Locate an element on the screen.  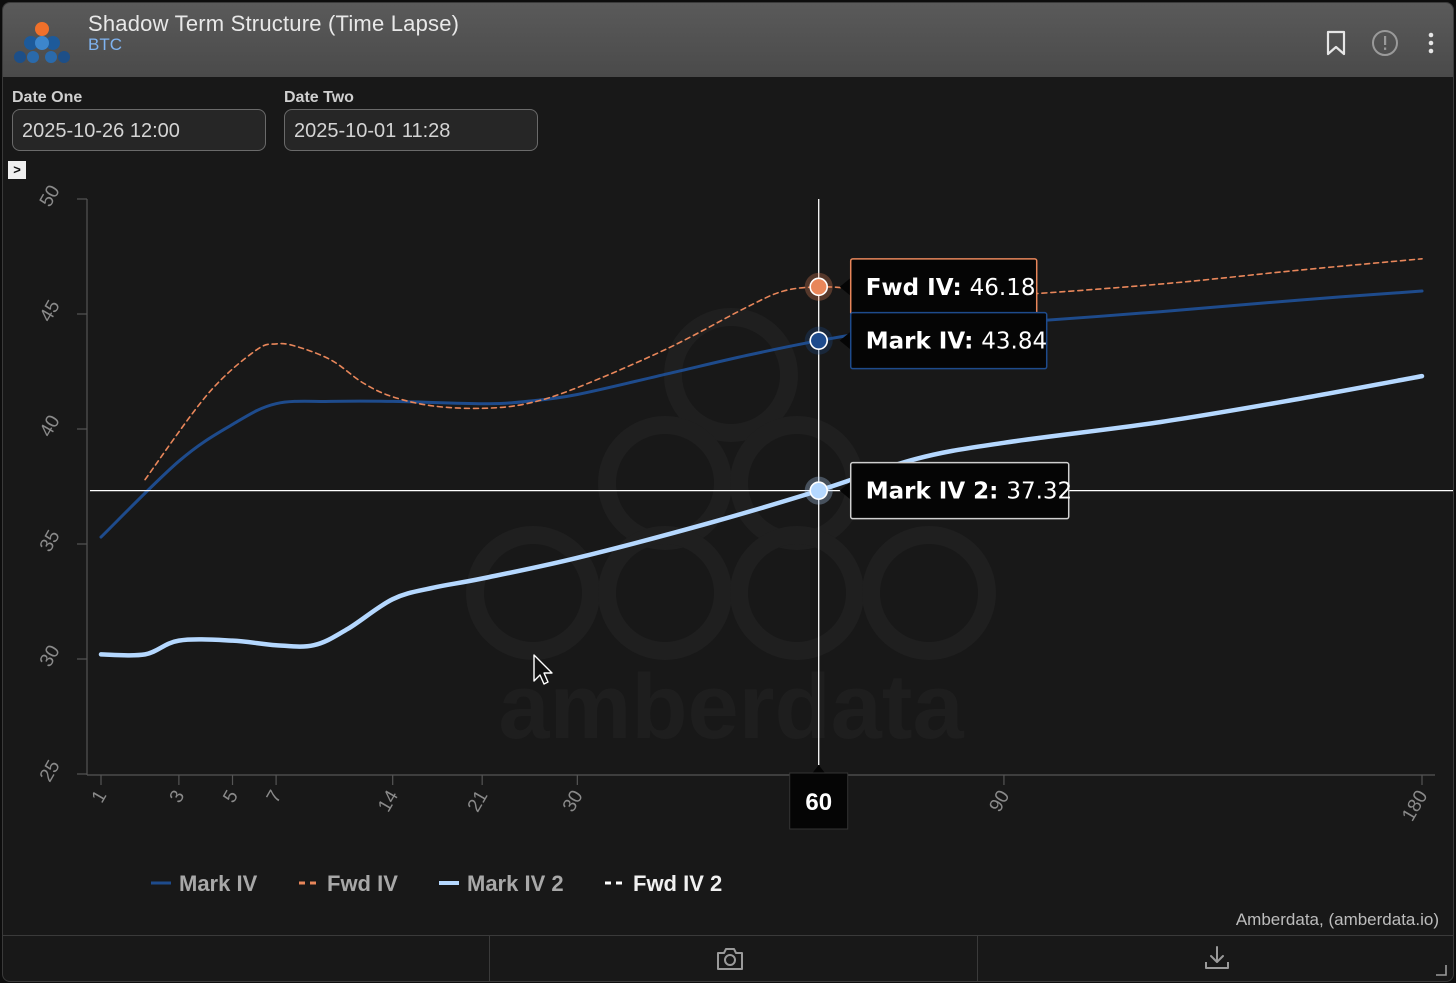
expand-toggle-button: > is located at coordinates (17, 170).